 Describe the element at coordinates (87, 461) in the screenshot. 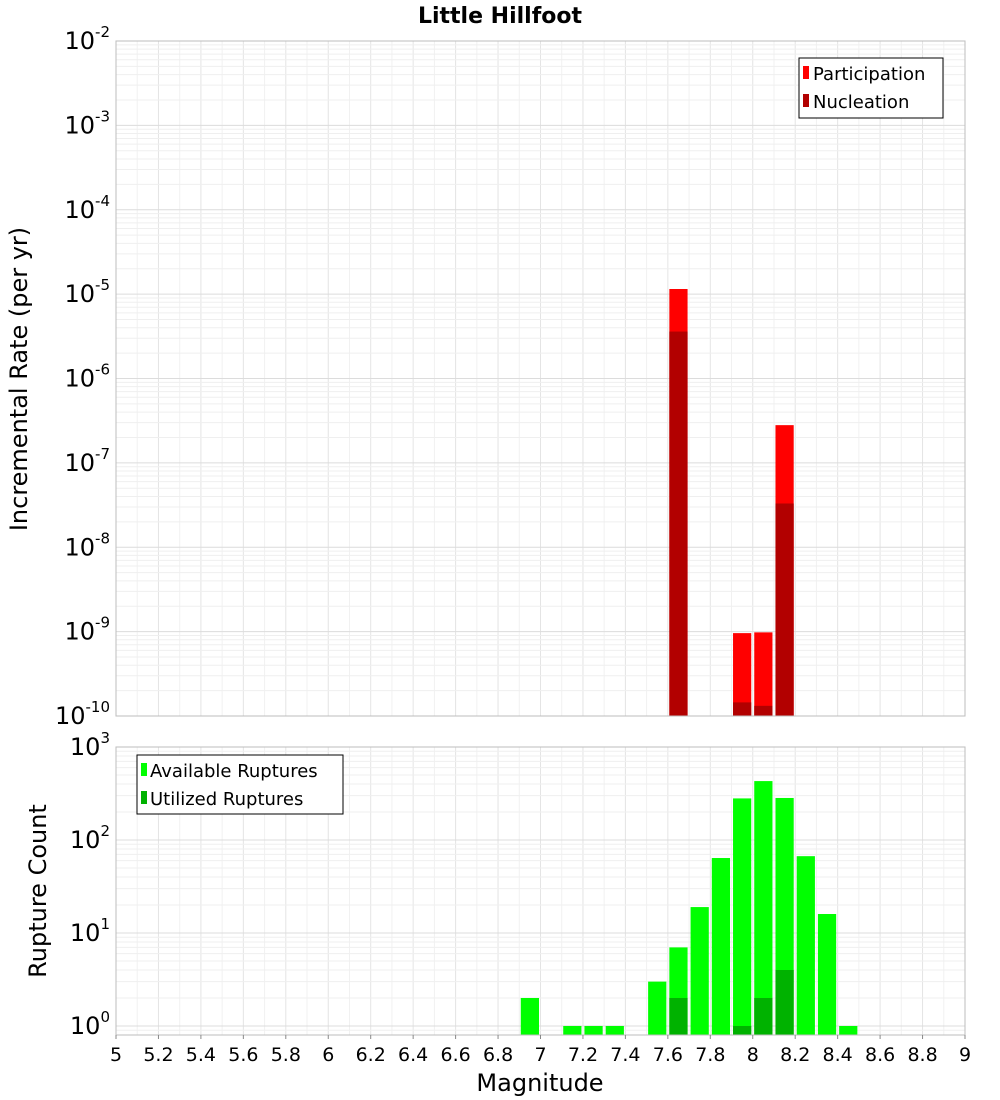

I see `rate-y-tick-label: 10⁻⁷` at that location.